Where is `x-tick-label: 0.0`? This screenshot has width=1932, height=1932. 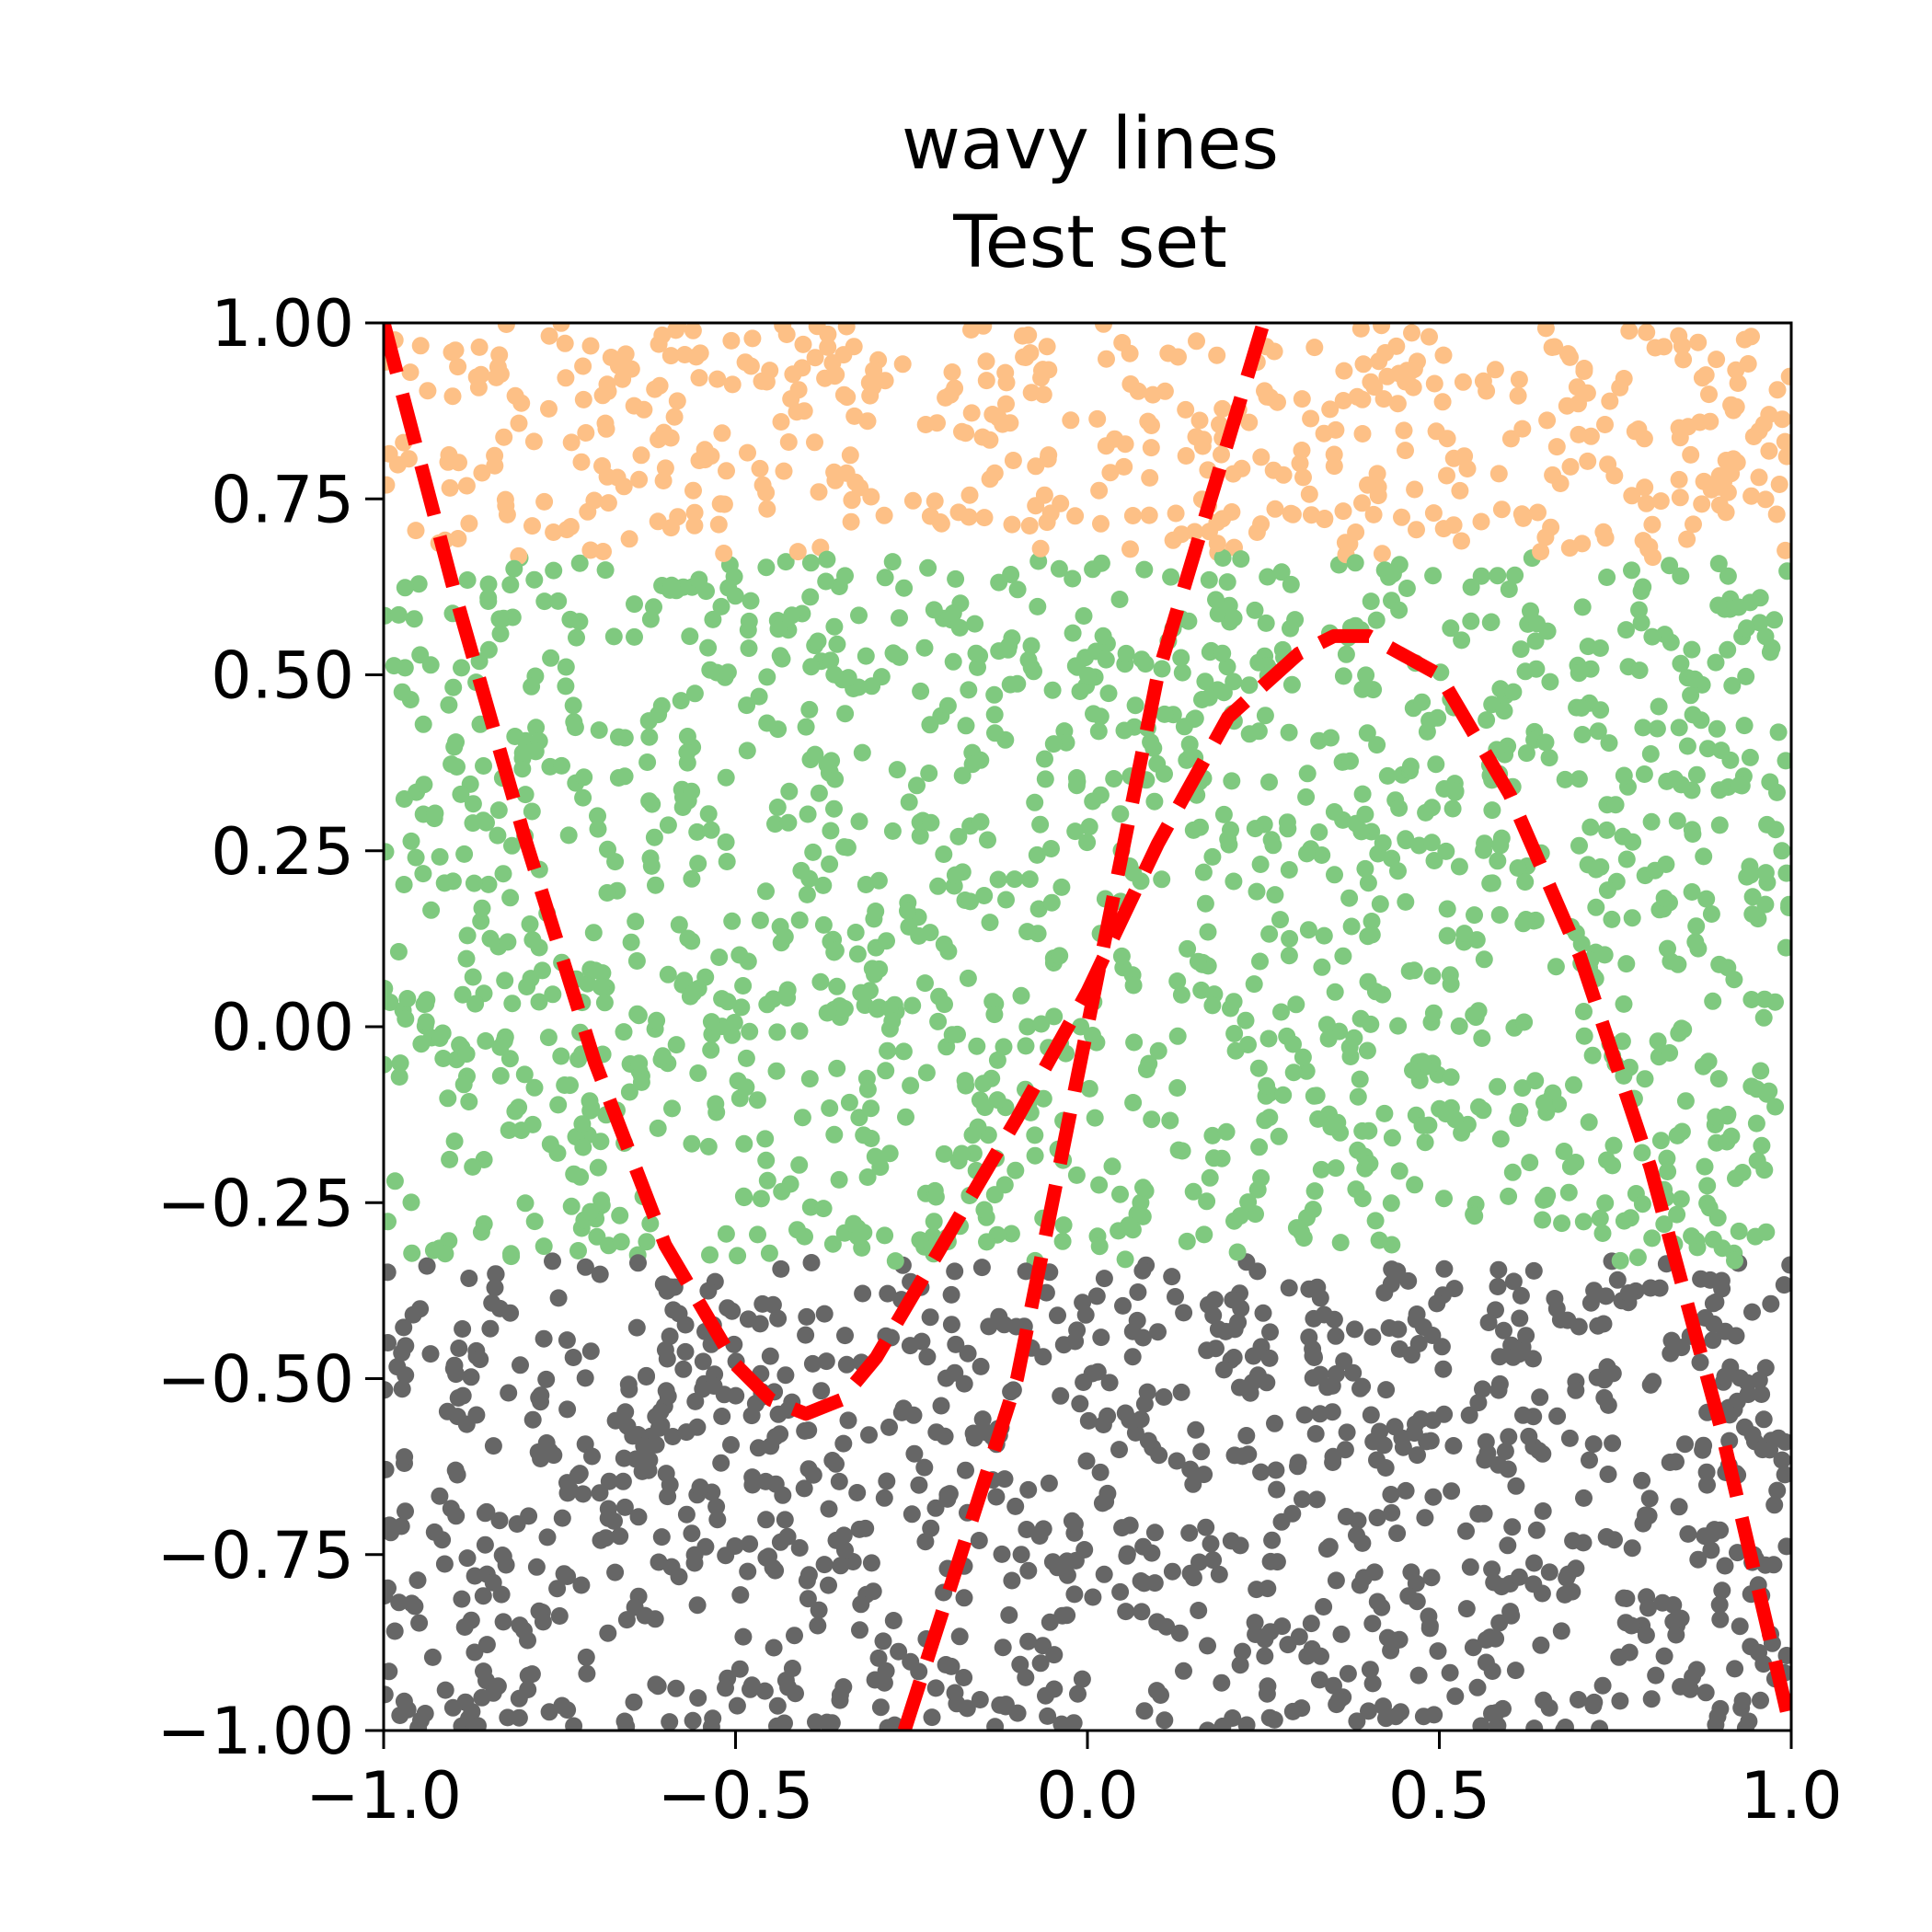 x-tick-label: 0.0 is located at coordinates (1087, 1796).